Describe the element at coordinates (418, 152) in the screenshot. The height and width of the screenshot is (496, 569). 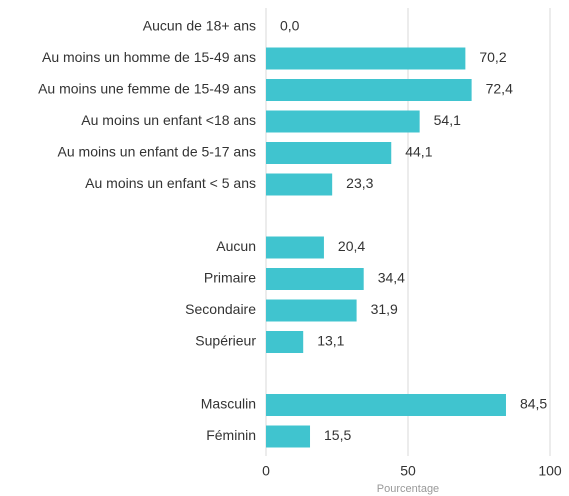
I see `value-label: 44,1` at that location.